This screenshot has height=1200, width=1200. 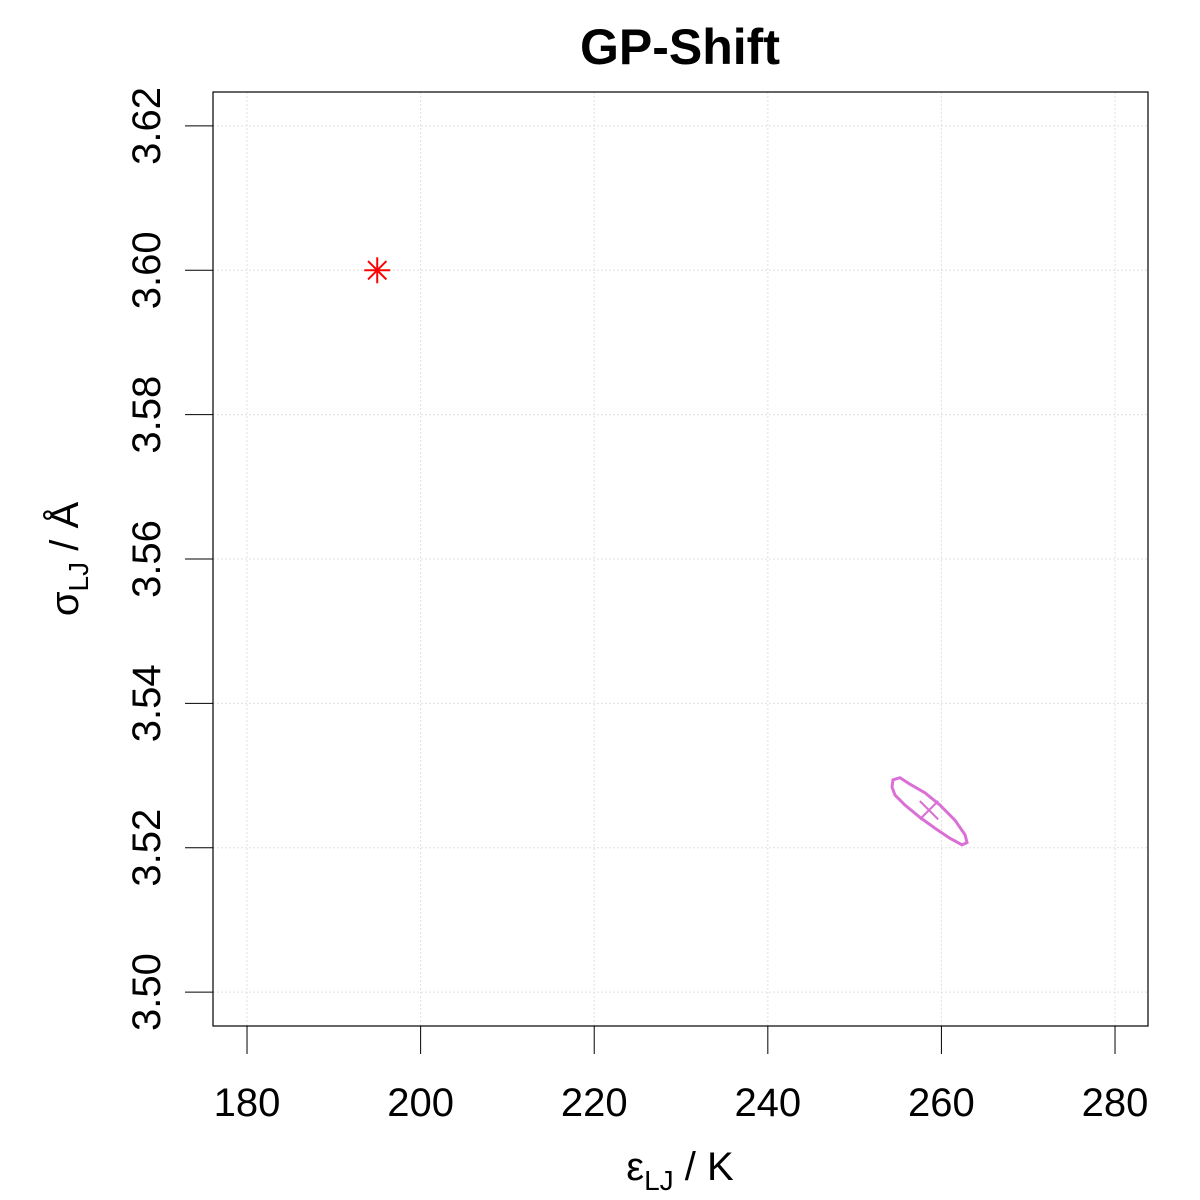 I want to click on y-tick-label: 3.50, so click(x=147, y=992).